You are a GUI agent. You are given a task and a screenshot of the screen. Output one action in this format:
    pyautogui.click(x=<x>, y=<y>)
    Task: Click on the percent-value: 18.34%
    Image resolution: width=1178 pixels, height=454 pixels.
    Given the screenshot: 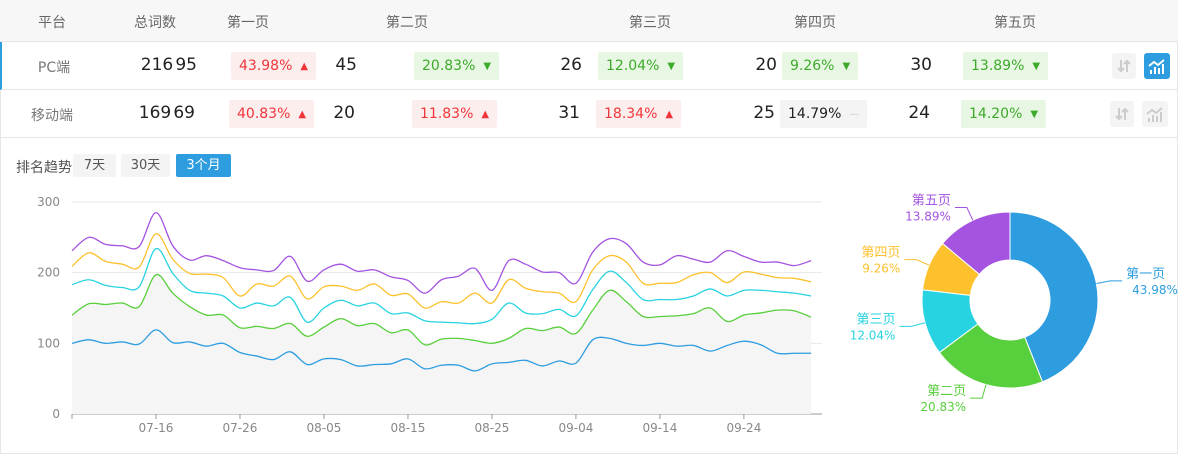 What is the action you would take?
    pyautogui.click(x=631, y=114)
    